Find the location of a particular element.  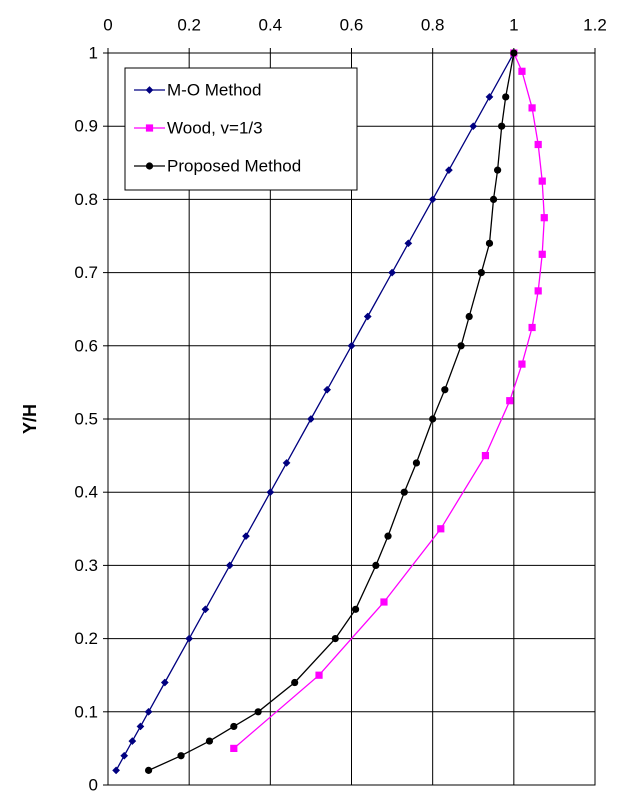

x-tick-label: 1.2 is located at coordinates (595, 25).